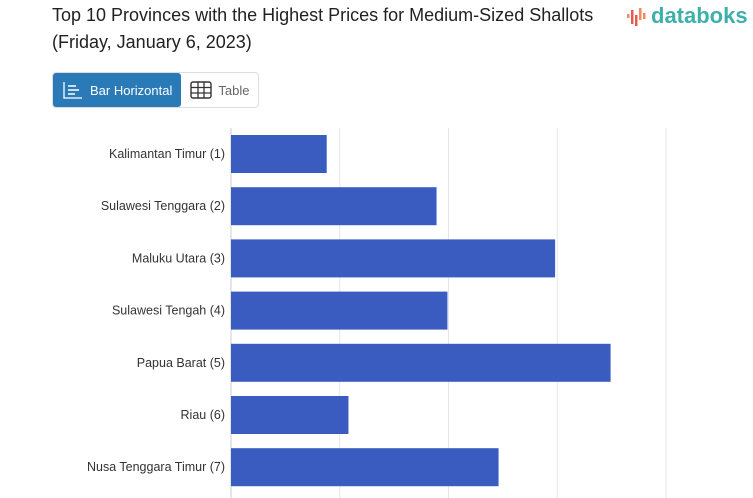 The image size is (753, 498). I want to click on category-label: Papua Barat (5), so click(181, 363).